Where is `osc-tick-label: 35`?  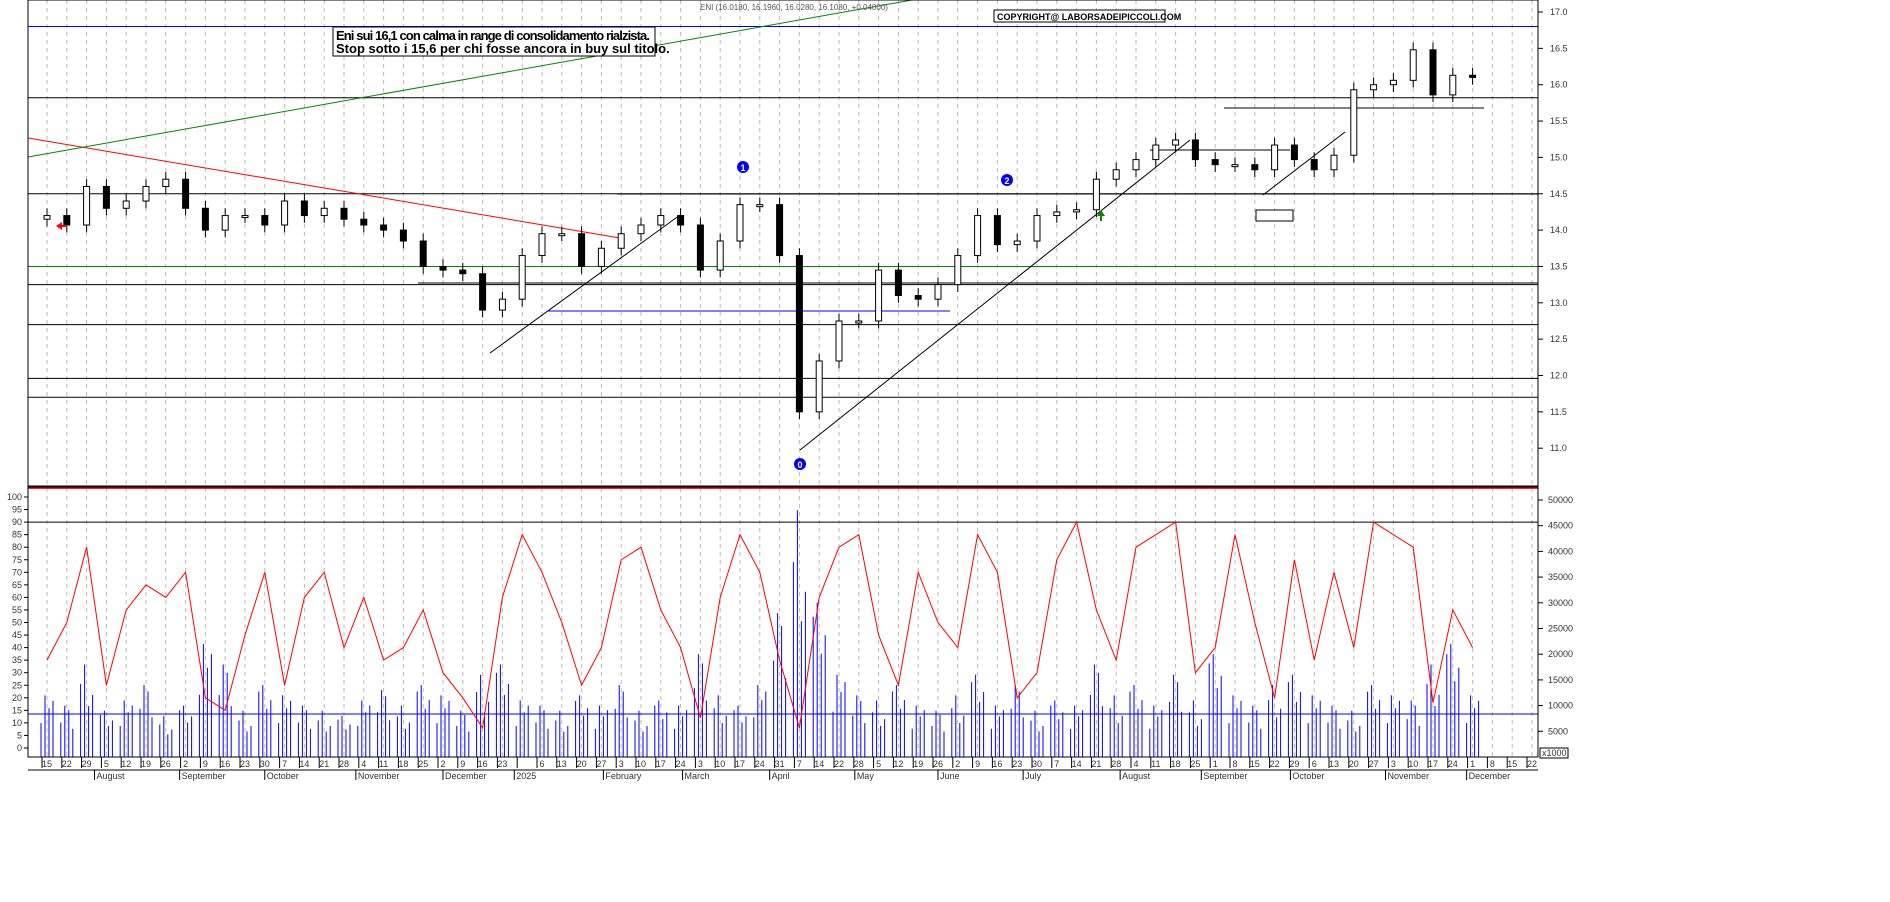 osc-tick-label: 35 is located at coordinates (17, 660).